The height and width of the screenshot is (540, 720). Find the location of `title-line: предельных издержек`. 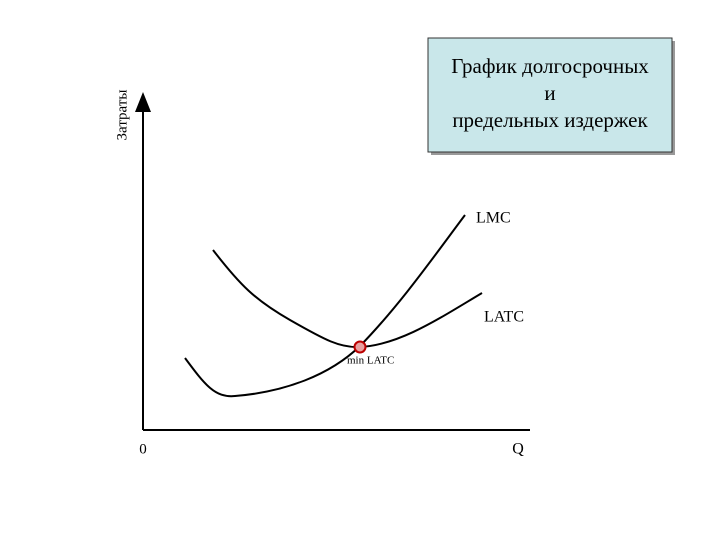

title-line: предельных издержек is located at coordinates (550, 120).